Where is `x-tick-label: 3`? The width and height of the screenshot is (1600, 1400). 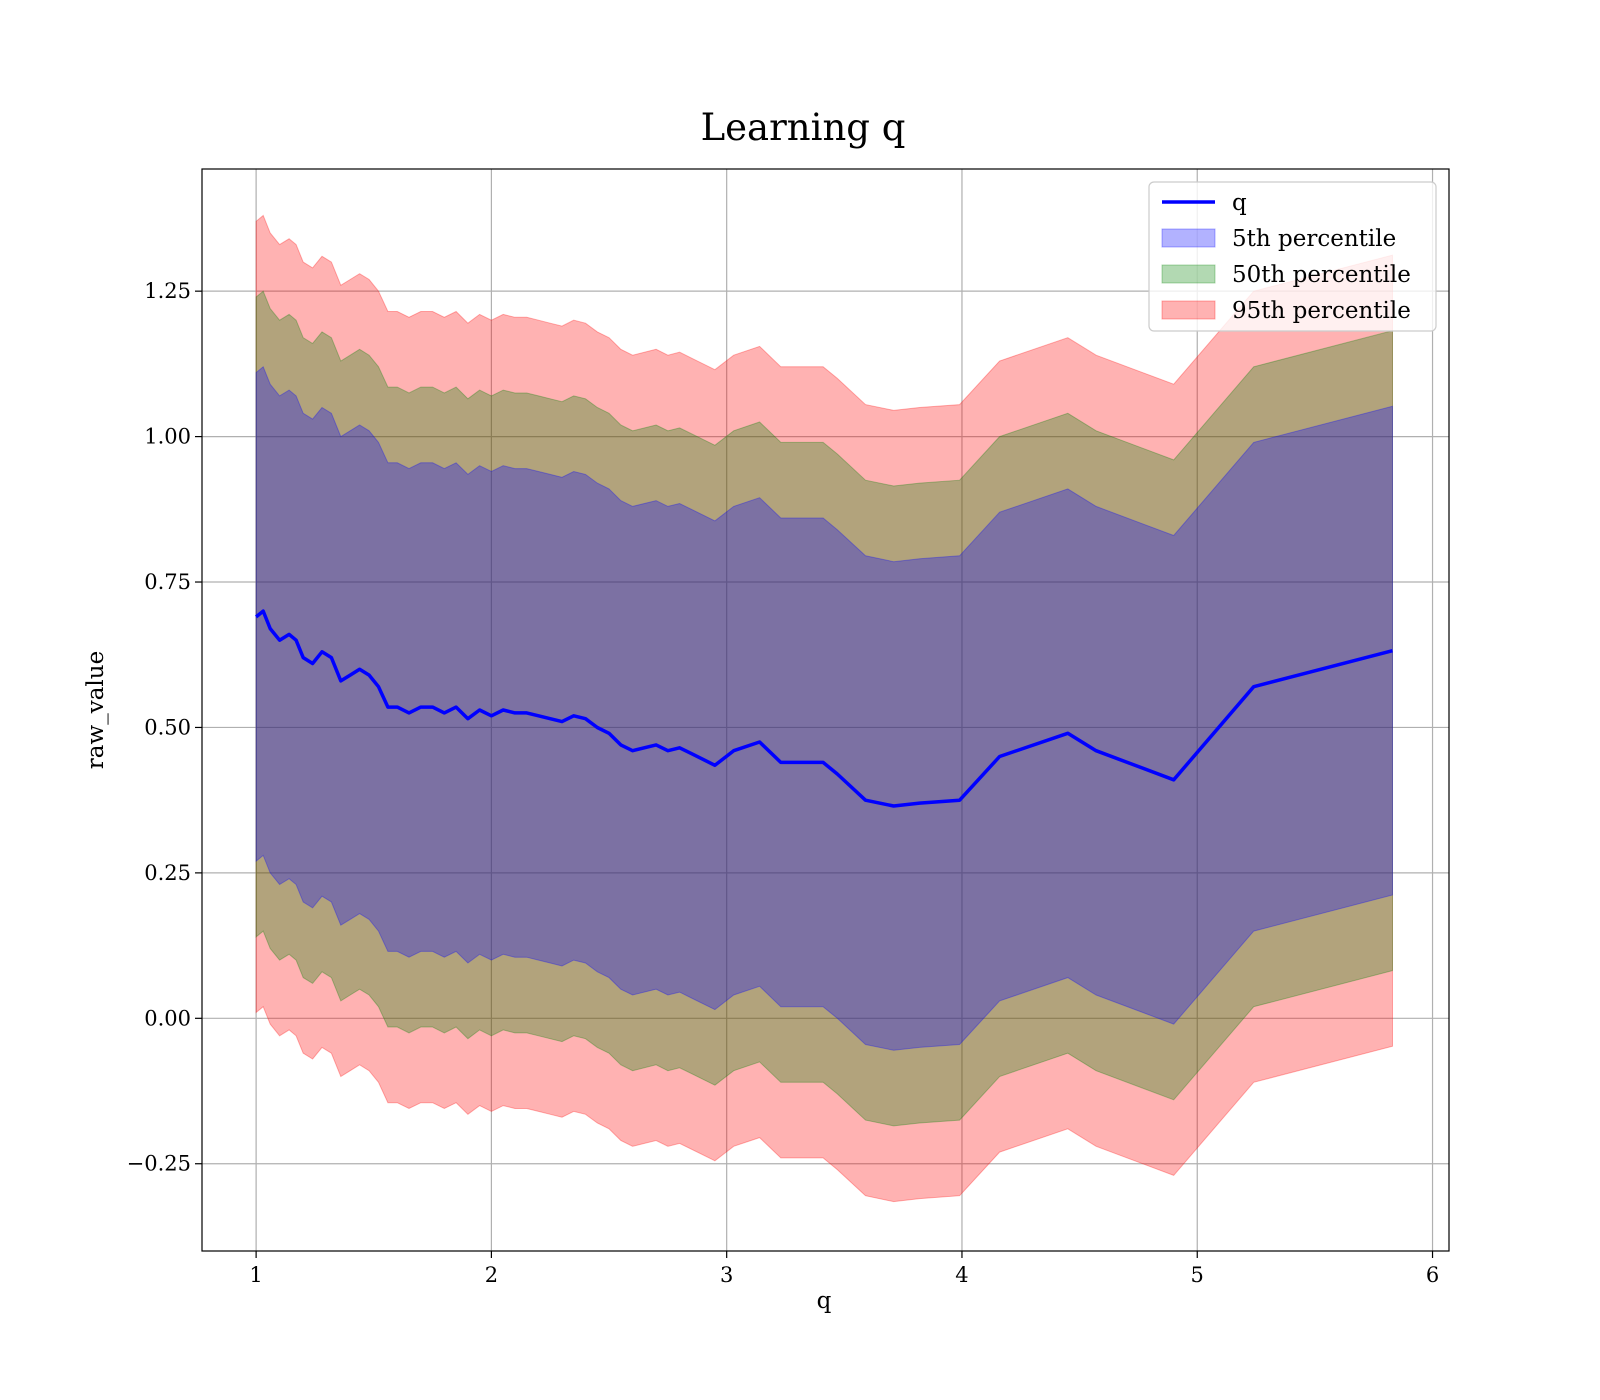 x-tick-label: 3 is located at coordinates (726, 1275).